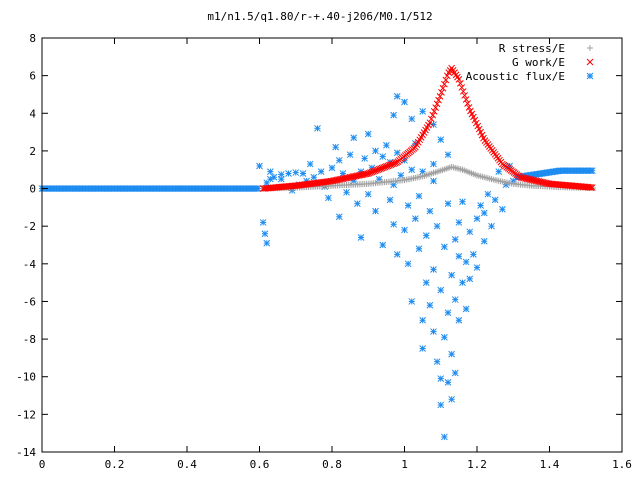 The width and height of the screenshot is (640, 480). I want to click on x-tick-label: 0.2, so click(115, 464).